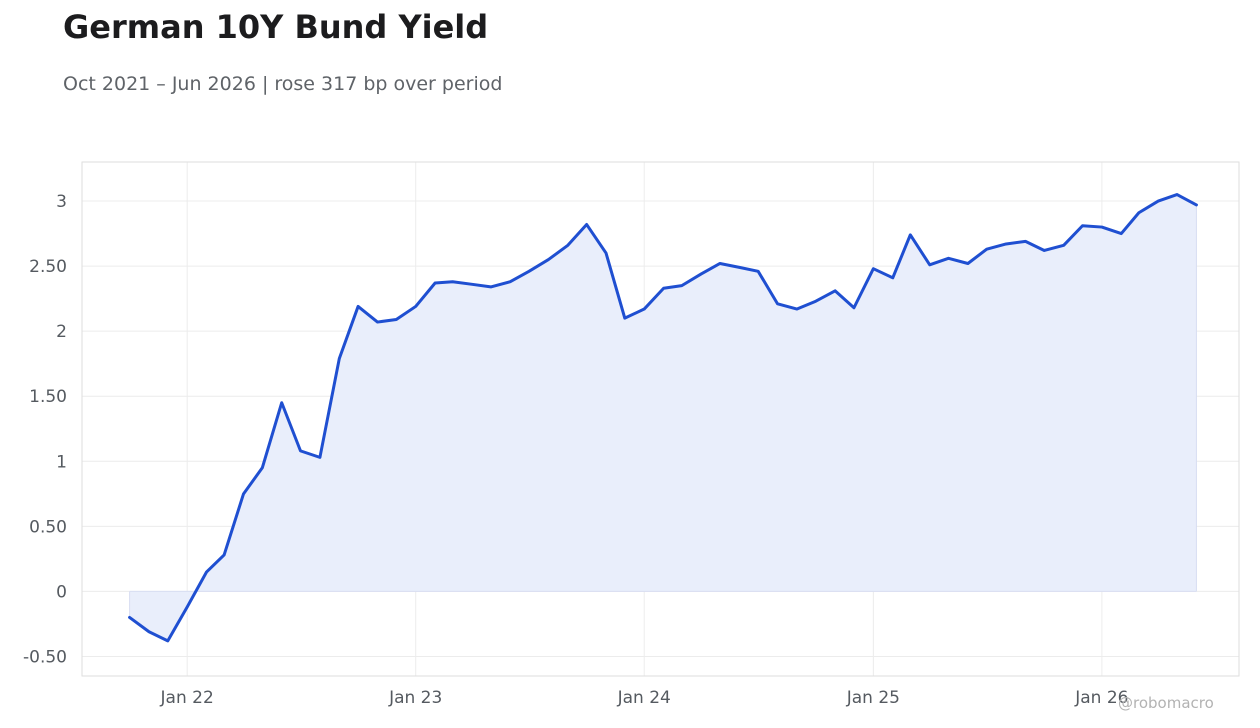 The image size is (1260, 728). Describe the element at coordinates (276, 27) in the screenshot. I see `chart-title: German 10Y Bund Yield` at that location.